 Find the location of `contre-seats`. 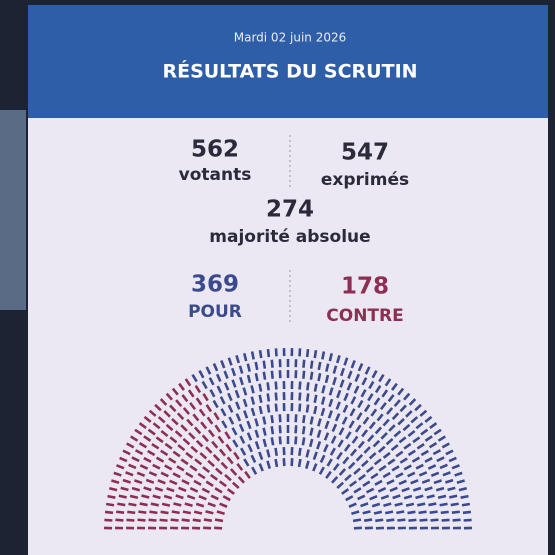

contre-seats is located at coordinates (177, 454).